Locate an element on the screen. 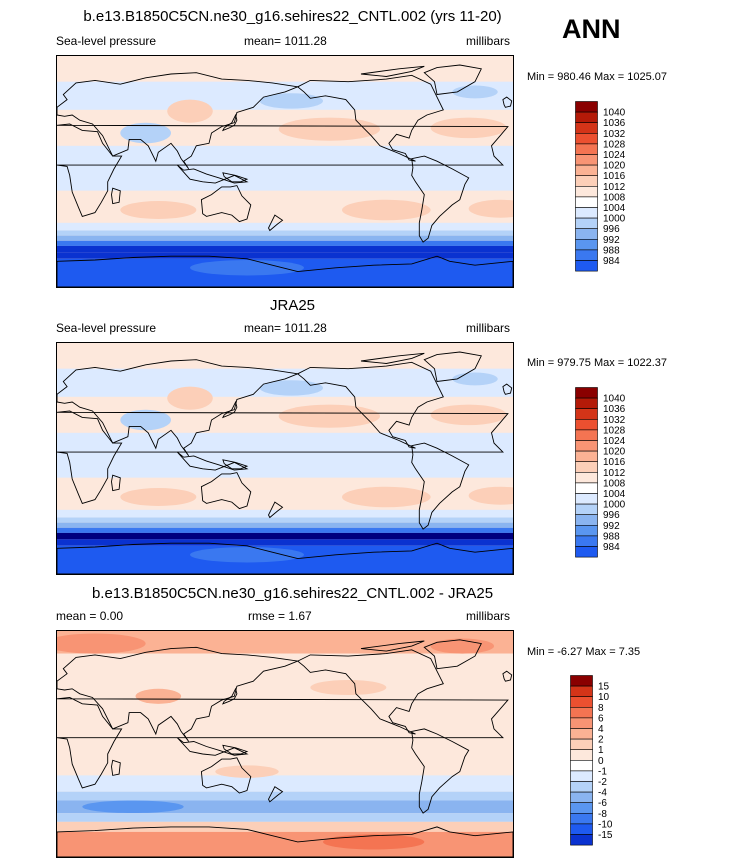 Image resolution: width=732 pixels, height=865 pixels. coastline-australia is located at coordinates (226, 775).